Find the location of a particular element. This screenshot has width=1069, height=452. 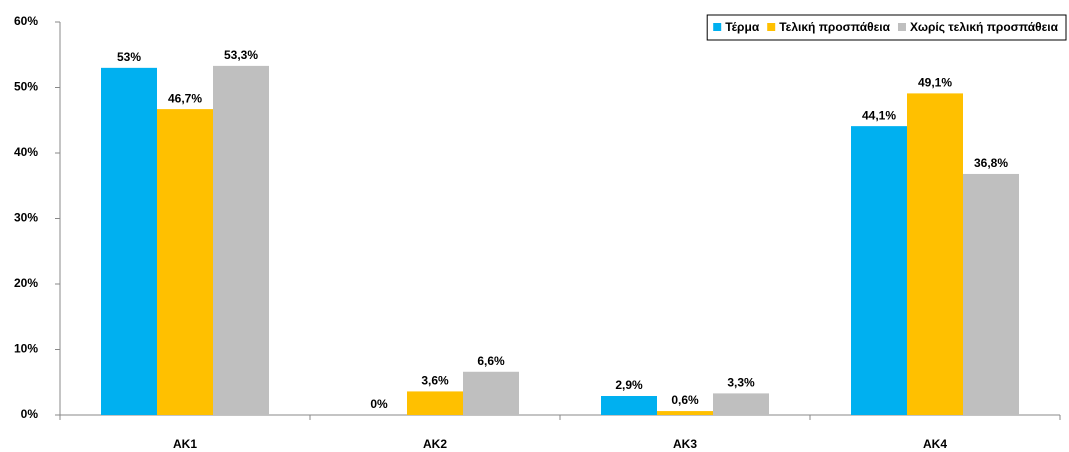

y-tick-label: 60% is located at coordinates (26, 21).